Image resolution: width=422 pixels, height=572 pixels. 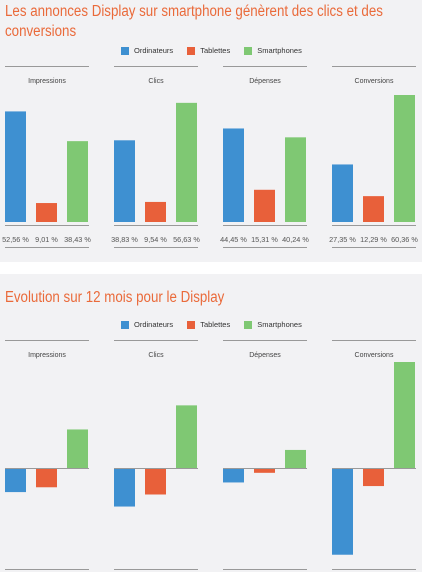 What do you see at coordinates (186, 239) in the screenshot?
I see `data-label-clics-smartphones: 56,63 %` at bounding box center [186, 239].